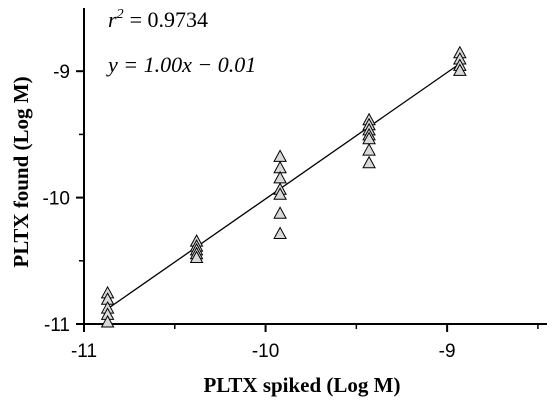  I want to click on x-tick-label: -11, so click(84, 351).